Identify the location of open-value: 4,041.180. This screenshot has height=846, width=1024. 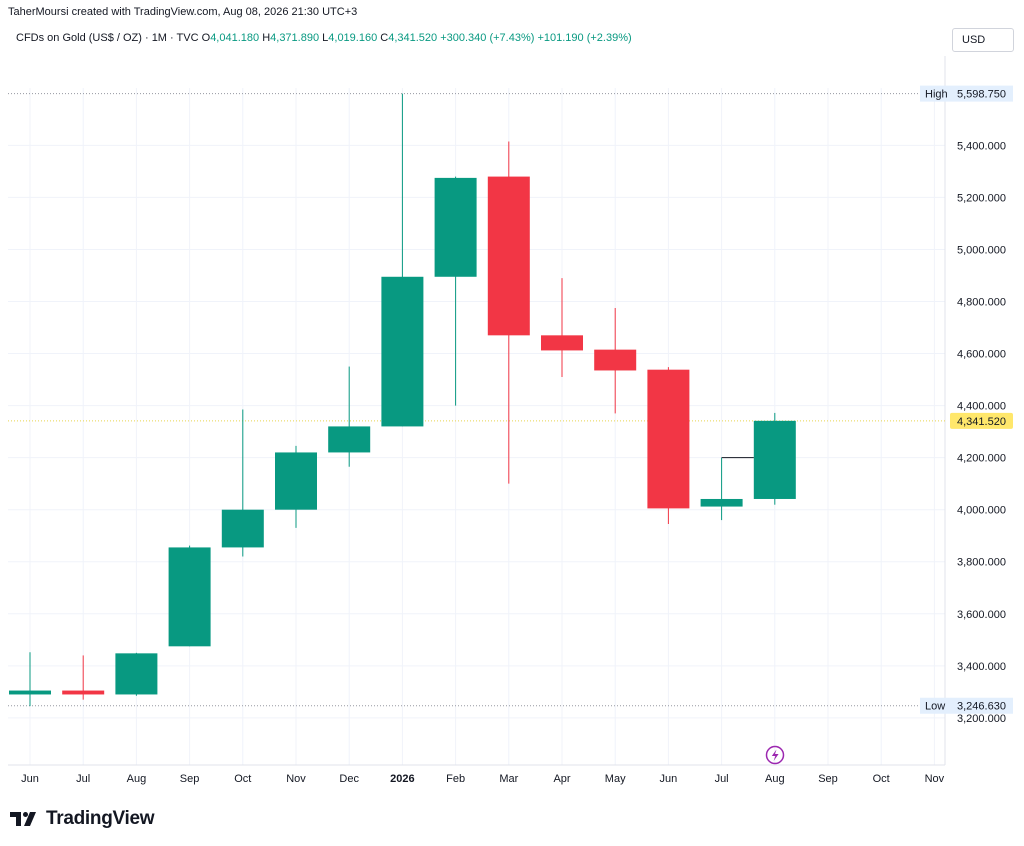
(235, 38).